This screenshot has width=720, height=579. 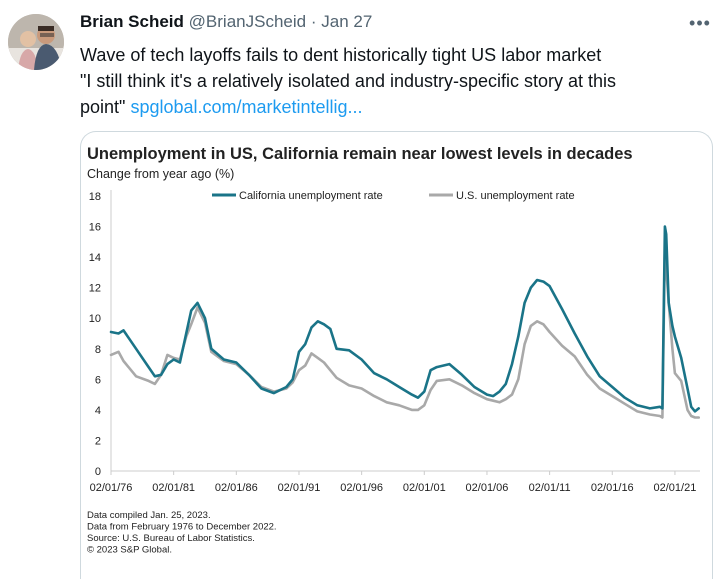 I want to click on x-tick-label: 02/01/76, so click(x=111, y=488).